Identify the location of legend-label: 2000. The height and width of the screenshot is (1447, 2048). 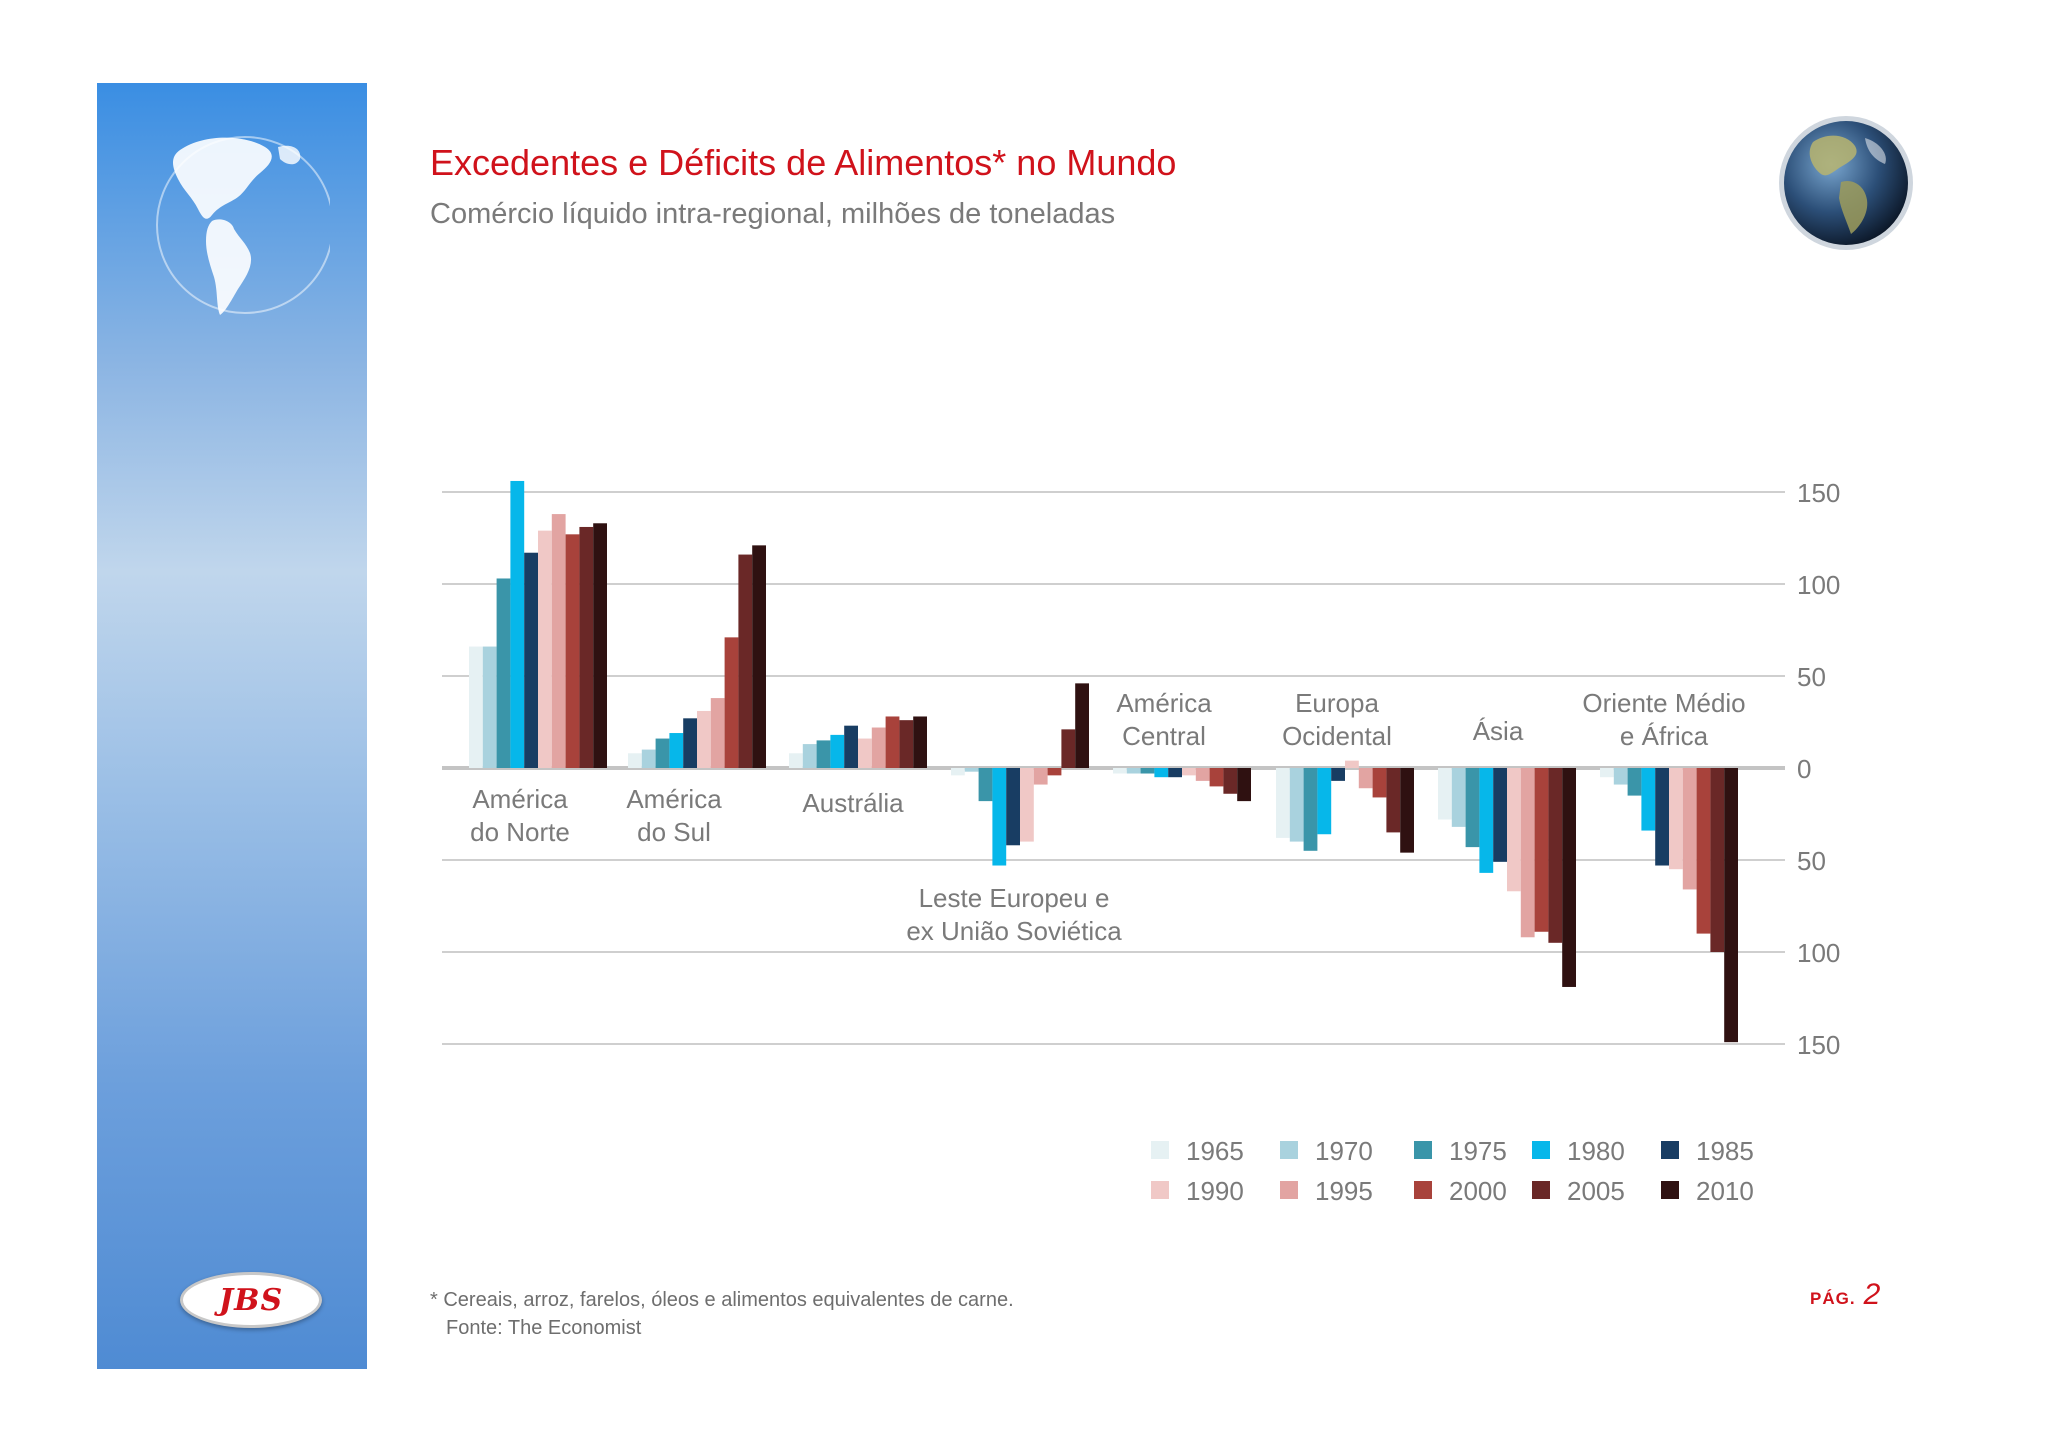
(1478, 1191).